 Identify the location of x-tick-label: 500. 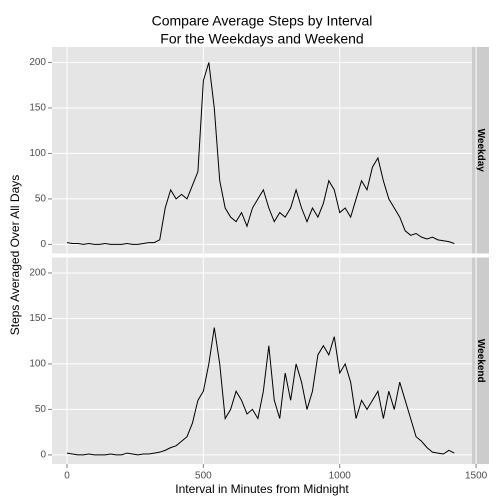
(203, 476).